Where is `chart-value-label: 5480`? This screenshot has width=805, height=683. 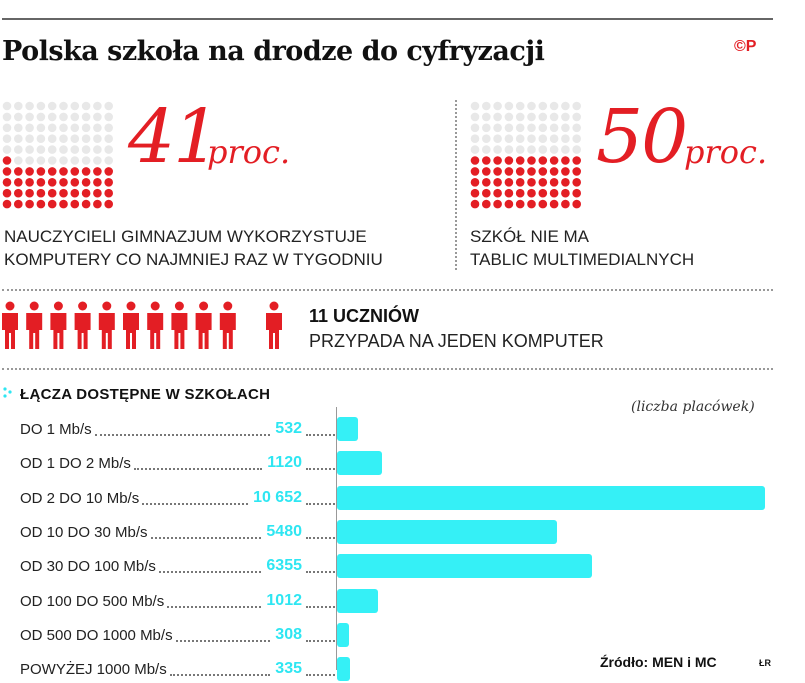
chart-value-label: 5480 is located at coordinates (284, 531).